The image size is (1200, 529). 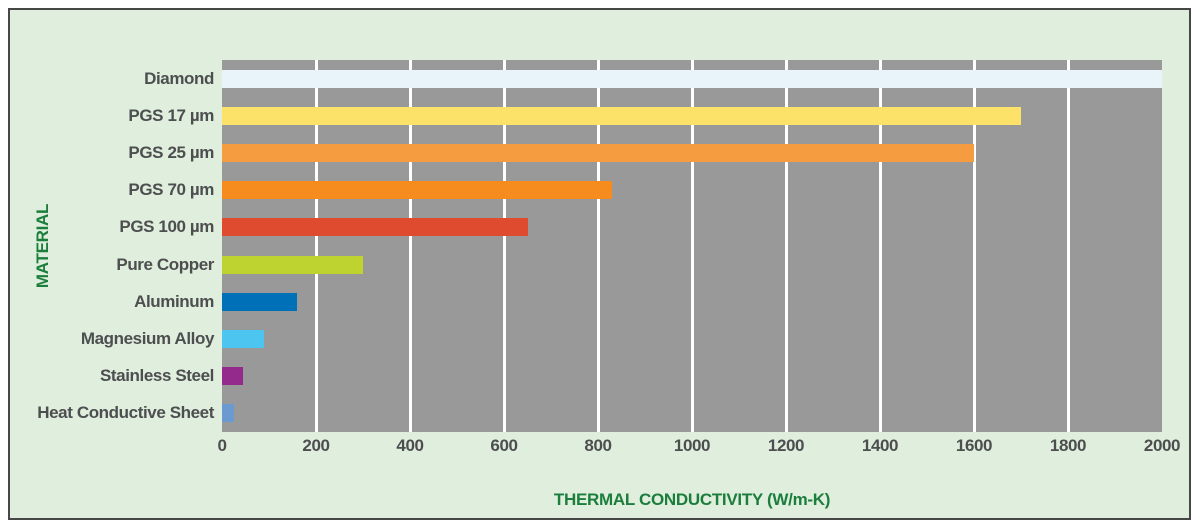 What do you see at coordinates (292, 264) in the screenshot?
I see `bar-pure-copper` at bounding box center [292, 264].